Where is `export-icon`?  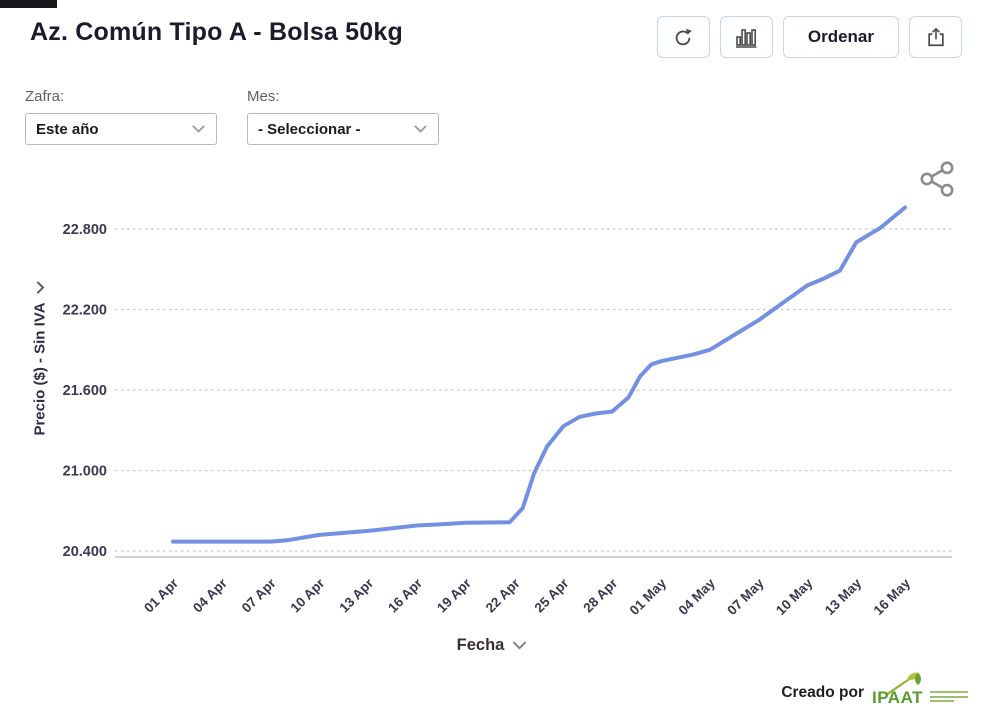 export-icon is located at coordinates (935, 37).